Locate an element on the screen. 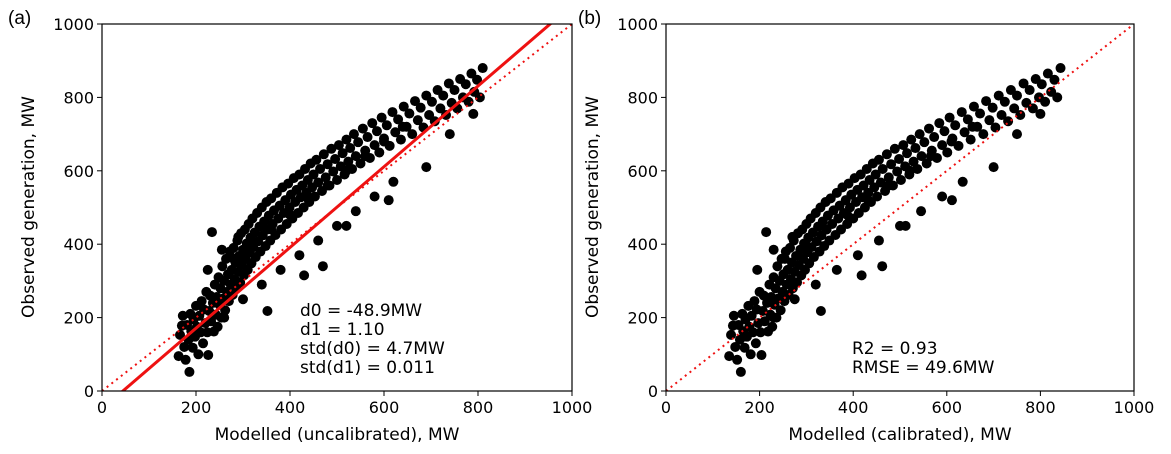 Image resolution: width=1171 pixels, height=454 pixels. annotation-r2: R2 = 0.93 is located at coordinates (895, 349).